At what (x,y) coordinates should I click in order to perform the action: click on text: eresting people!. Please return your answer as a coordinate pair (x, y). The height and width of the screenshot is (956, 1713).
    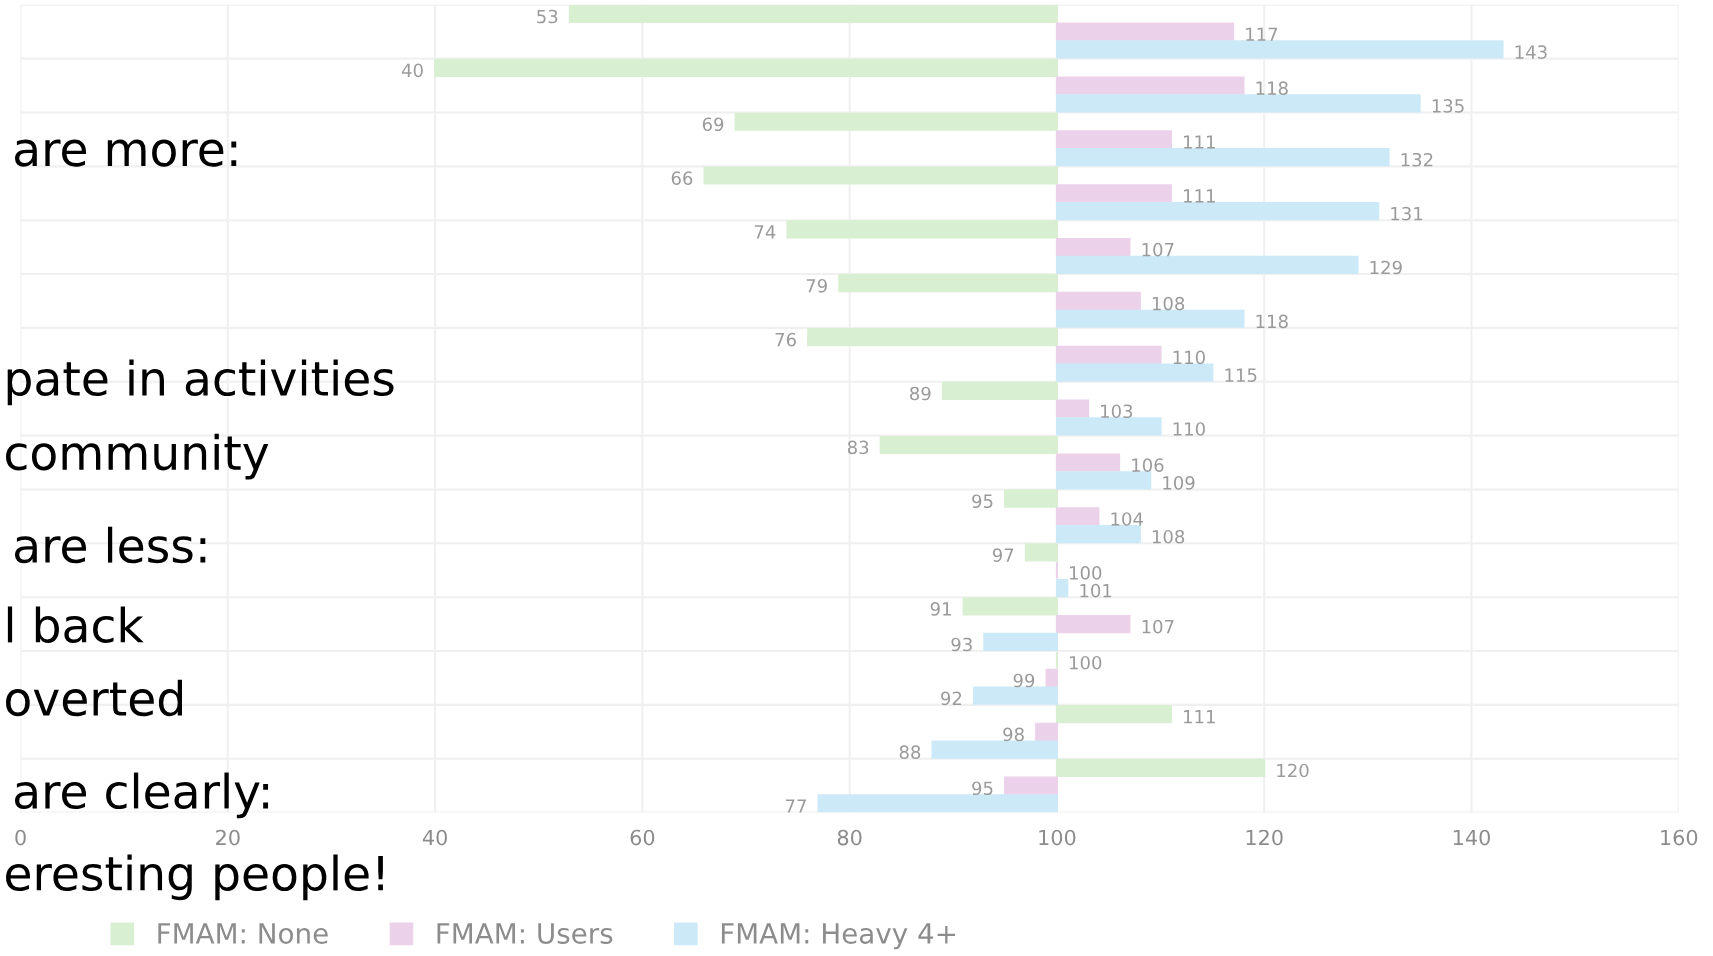
    Looking at the image, I should click on (194, 877).